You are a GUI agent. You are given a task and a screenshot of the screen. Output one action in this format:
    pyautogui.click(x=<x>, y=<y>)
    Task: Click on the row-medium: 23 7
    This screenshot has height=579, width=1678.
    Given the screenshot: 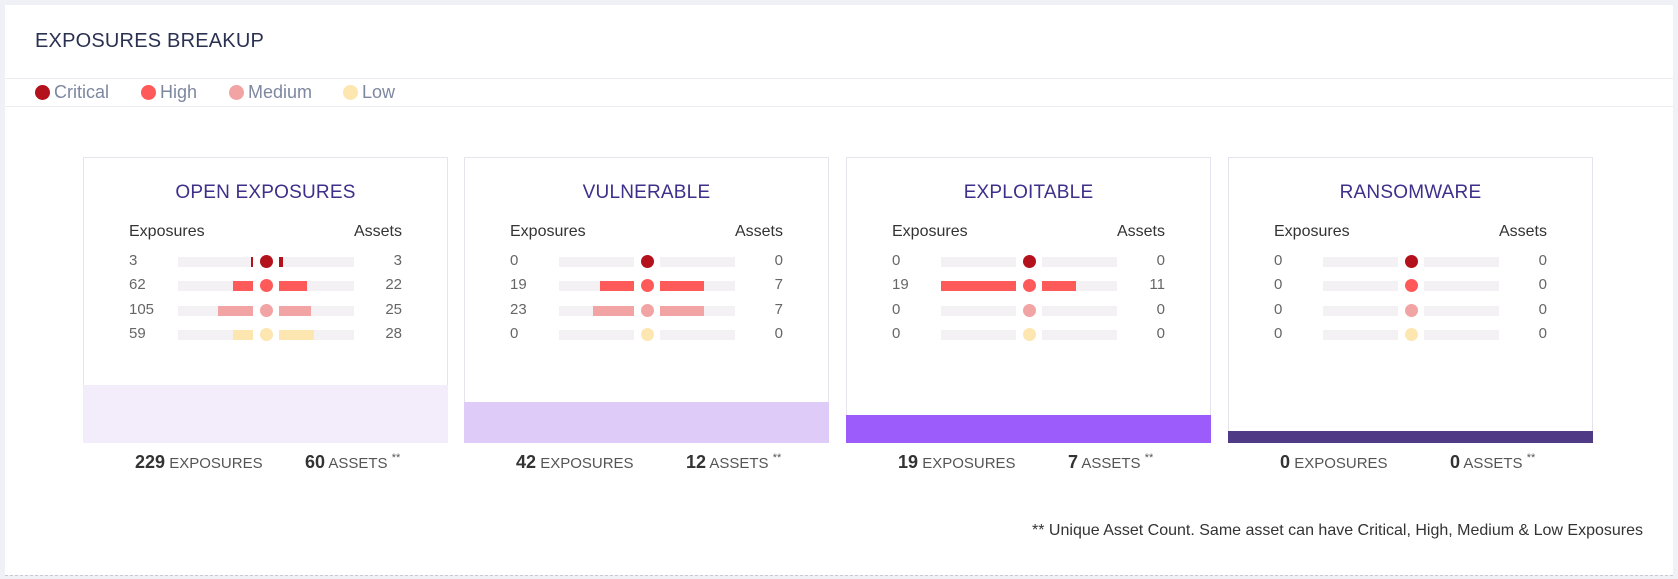 What is the action you would take?
    pyautogui.click(x=646, y=311)
    